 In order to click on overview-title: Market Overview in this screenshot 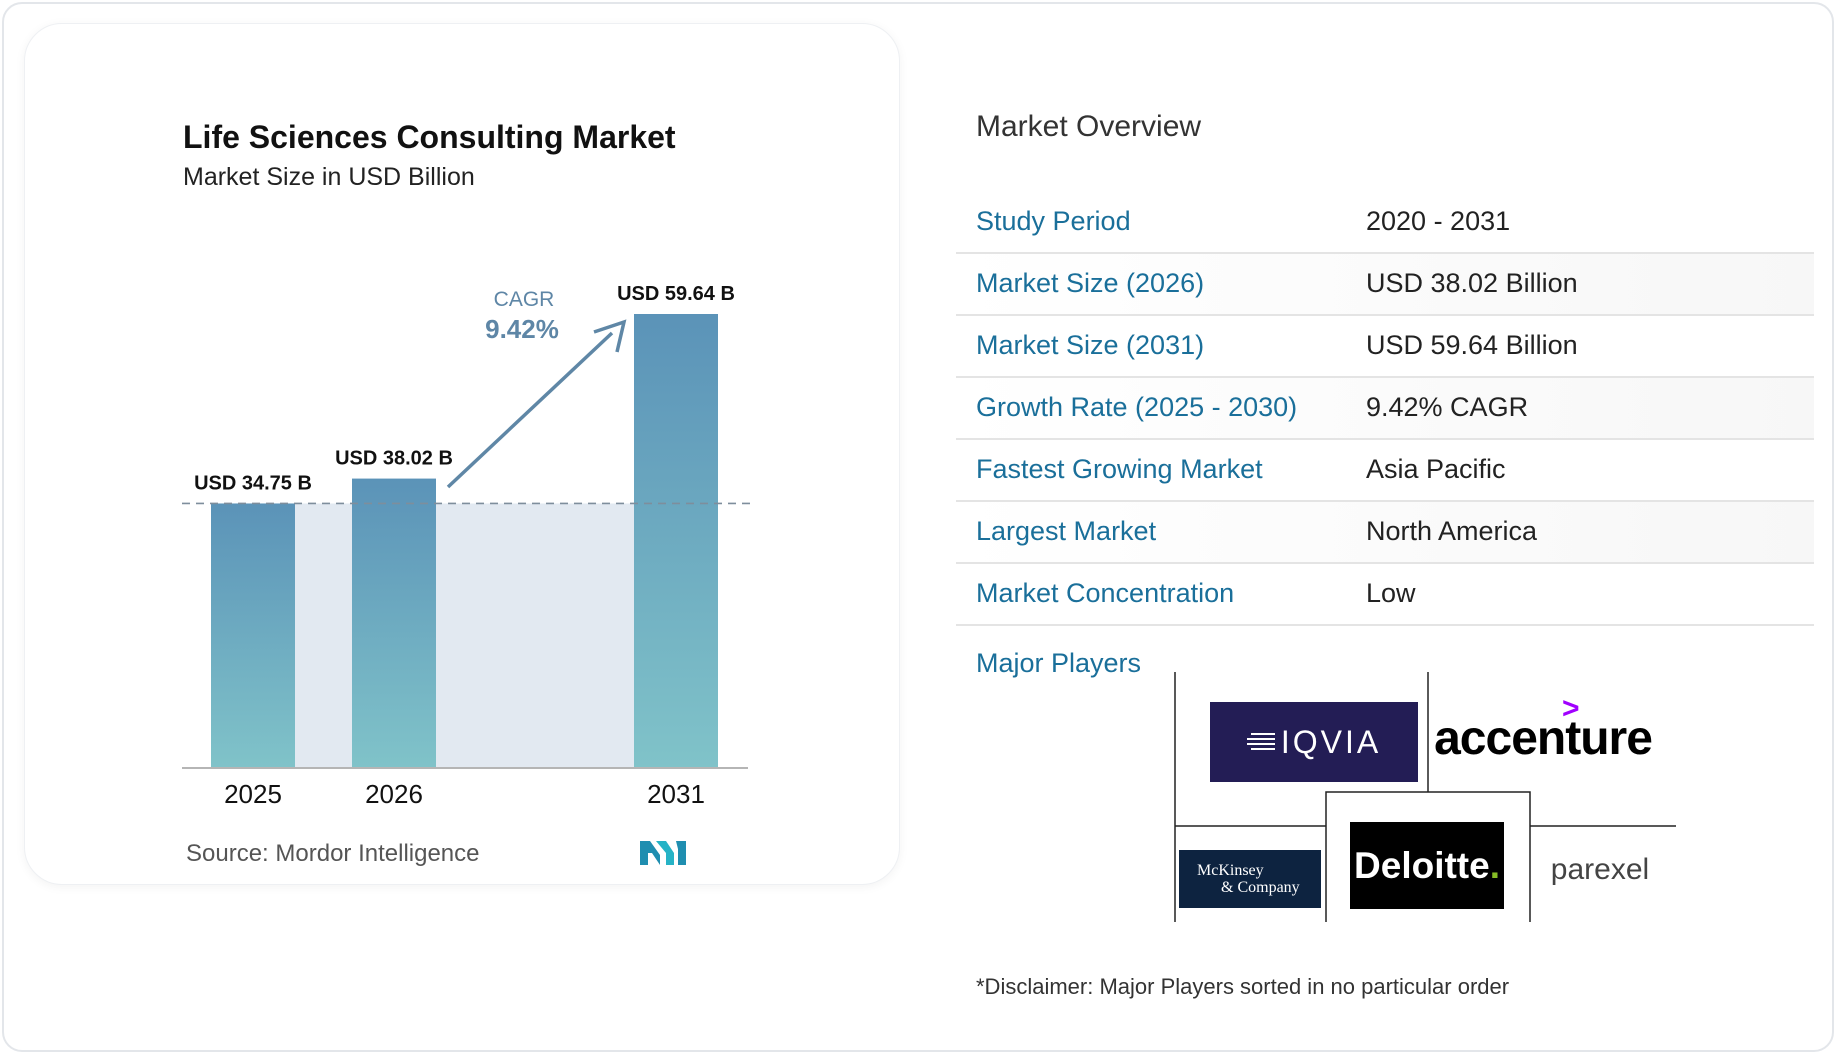, I will do `click(1089, 126)`.